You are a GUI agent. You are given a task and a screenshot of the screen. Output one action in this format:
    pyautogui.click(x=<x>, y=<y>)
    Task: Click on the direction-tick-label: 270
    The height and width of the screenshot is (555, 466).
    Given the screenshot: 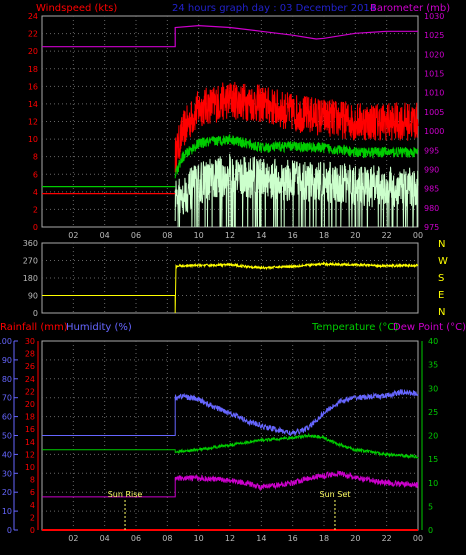 What is the action you would take?
    pyautogui.click(x=30, y=261)
    